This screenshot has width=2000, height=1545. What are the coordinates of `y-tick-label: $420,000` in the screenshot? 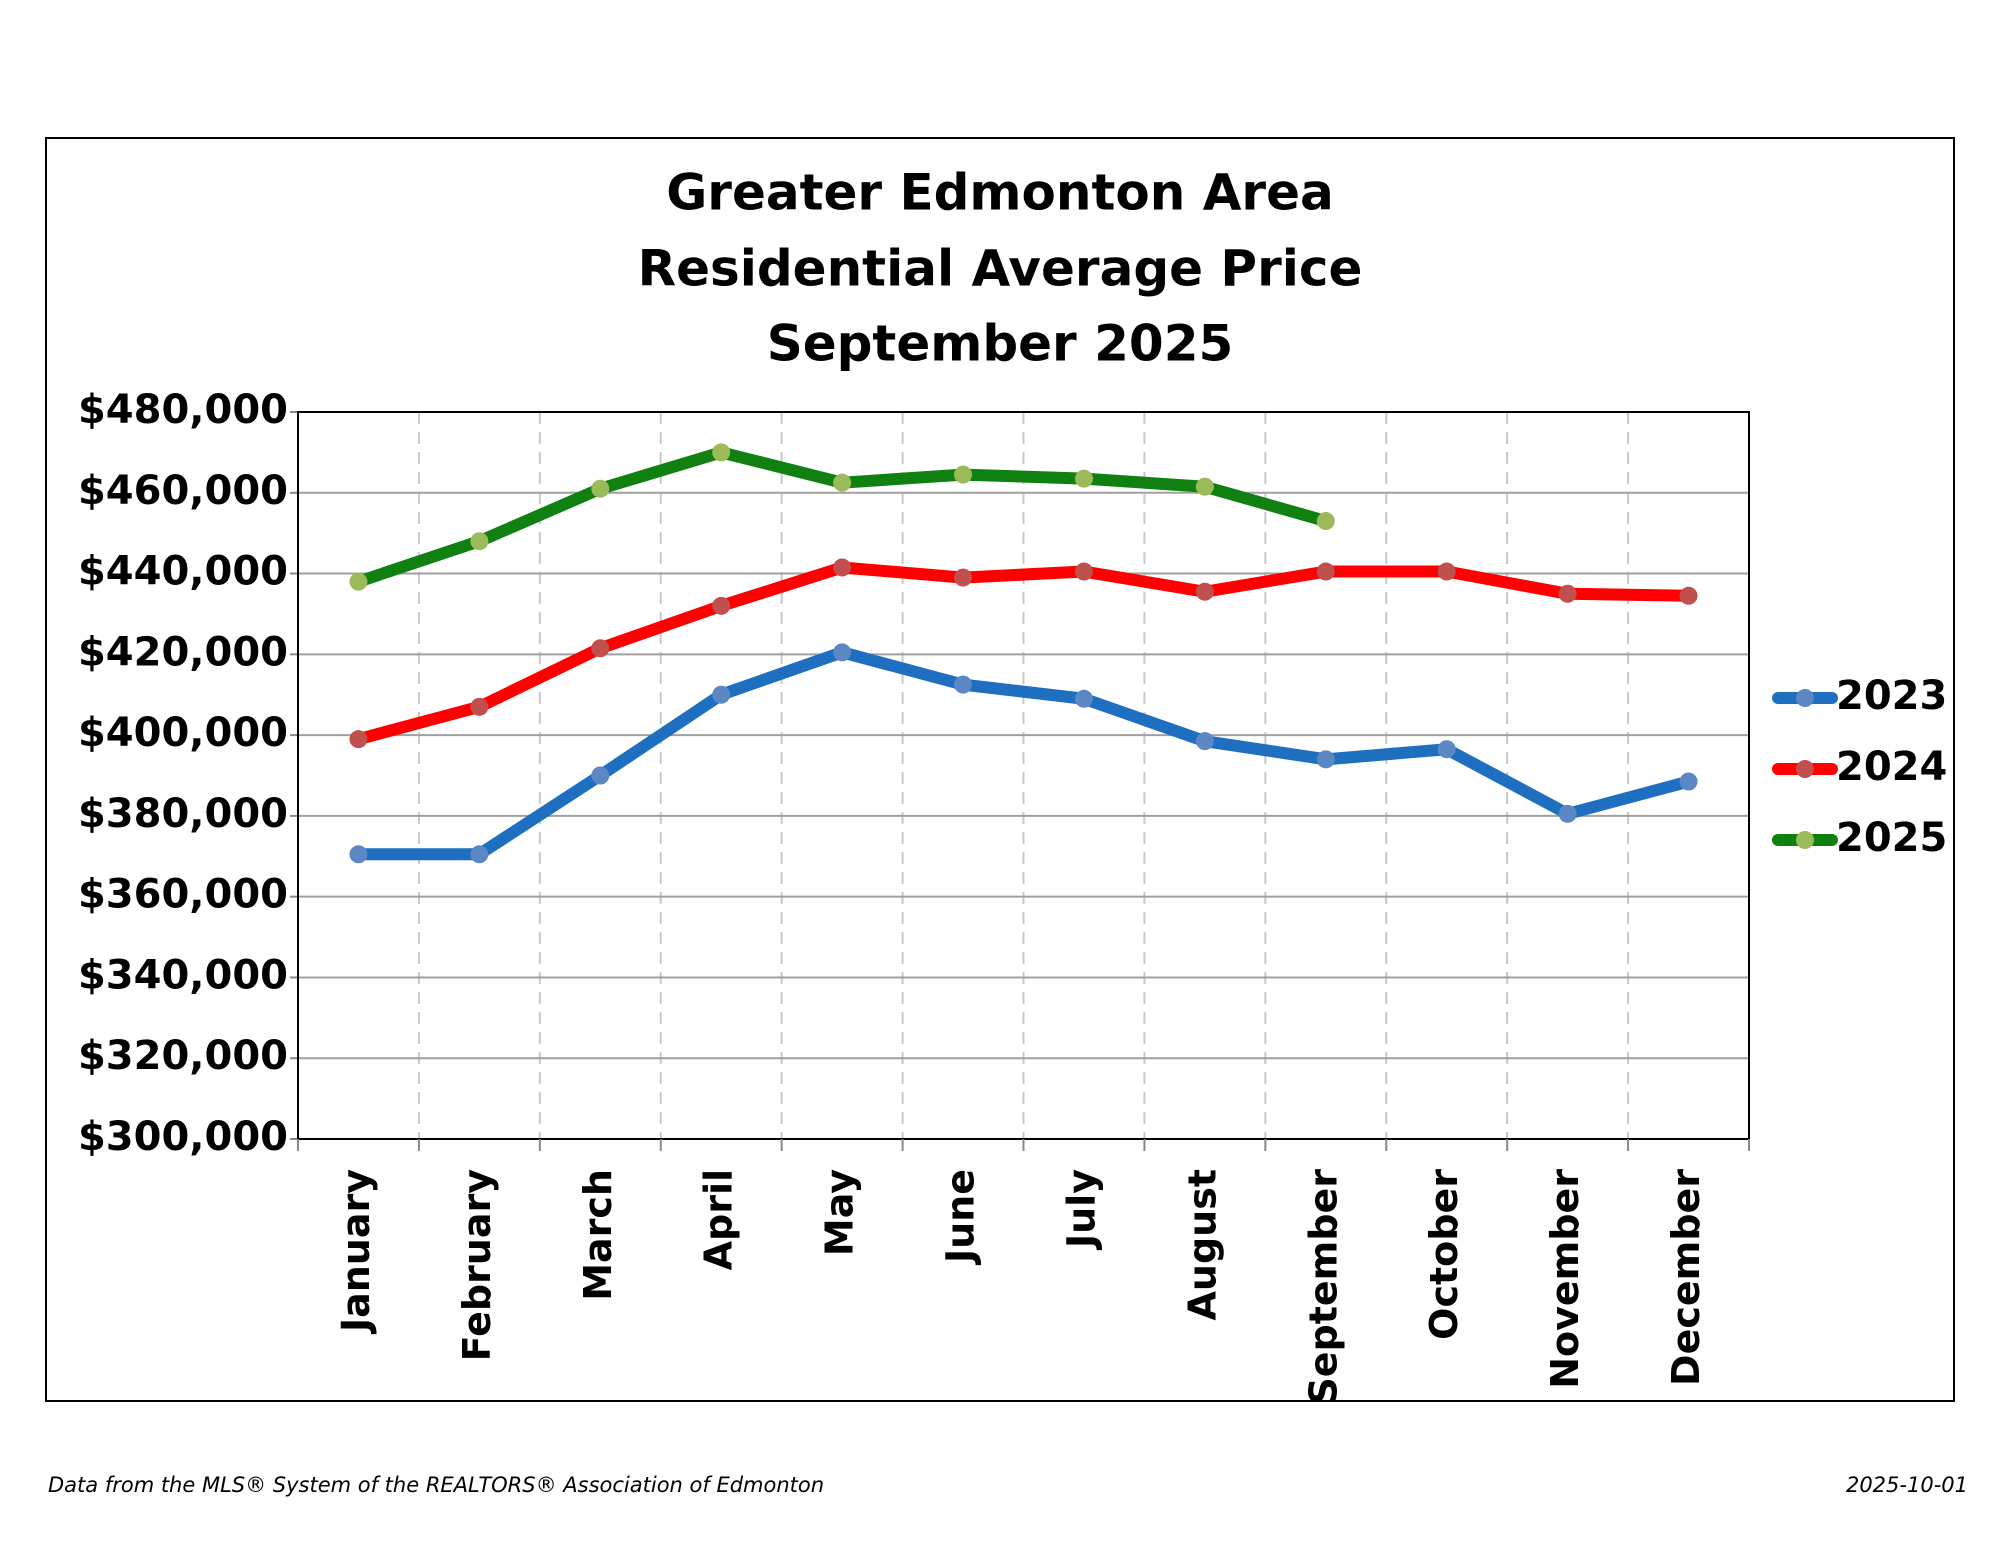 It's located at (183, 652).